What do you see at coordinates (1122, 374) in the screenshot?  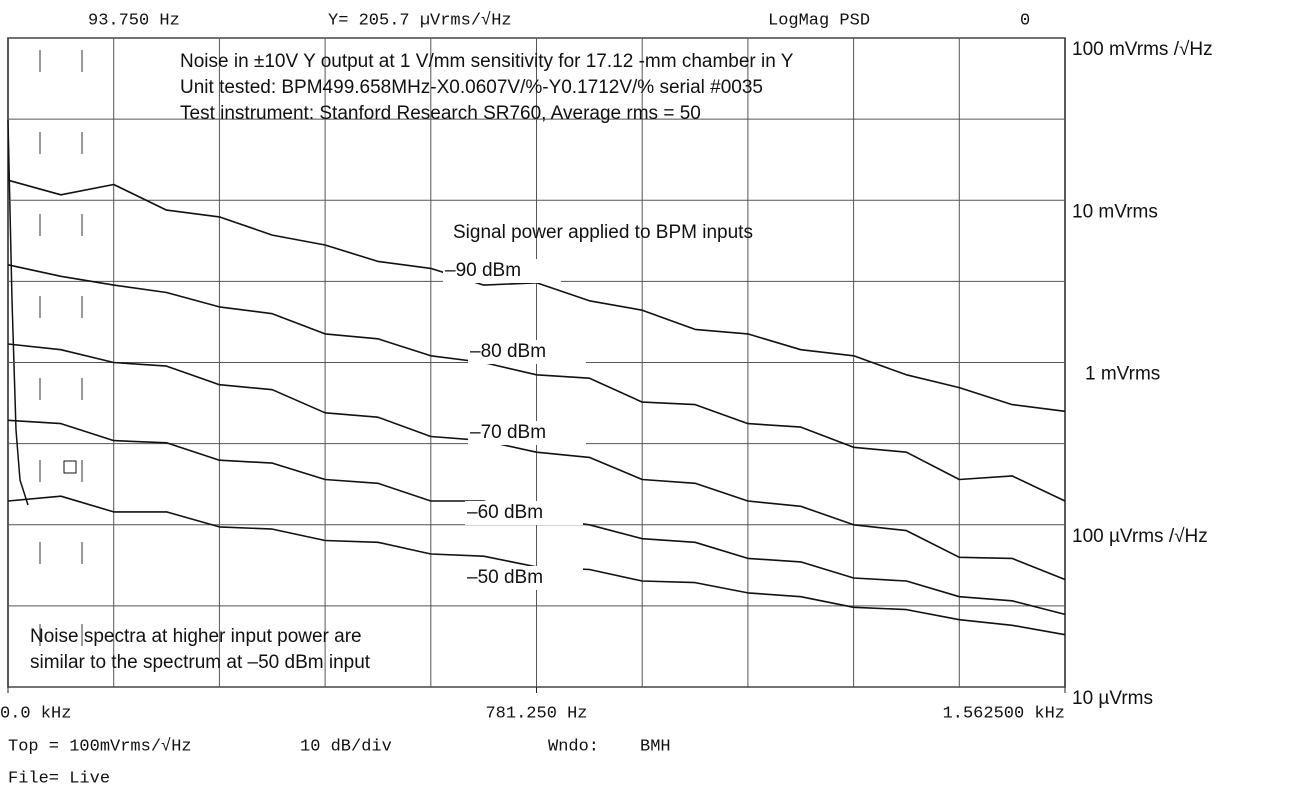 I see `y-tick-label: 1 mVrms` at bounding box center [1122, 374].